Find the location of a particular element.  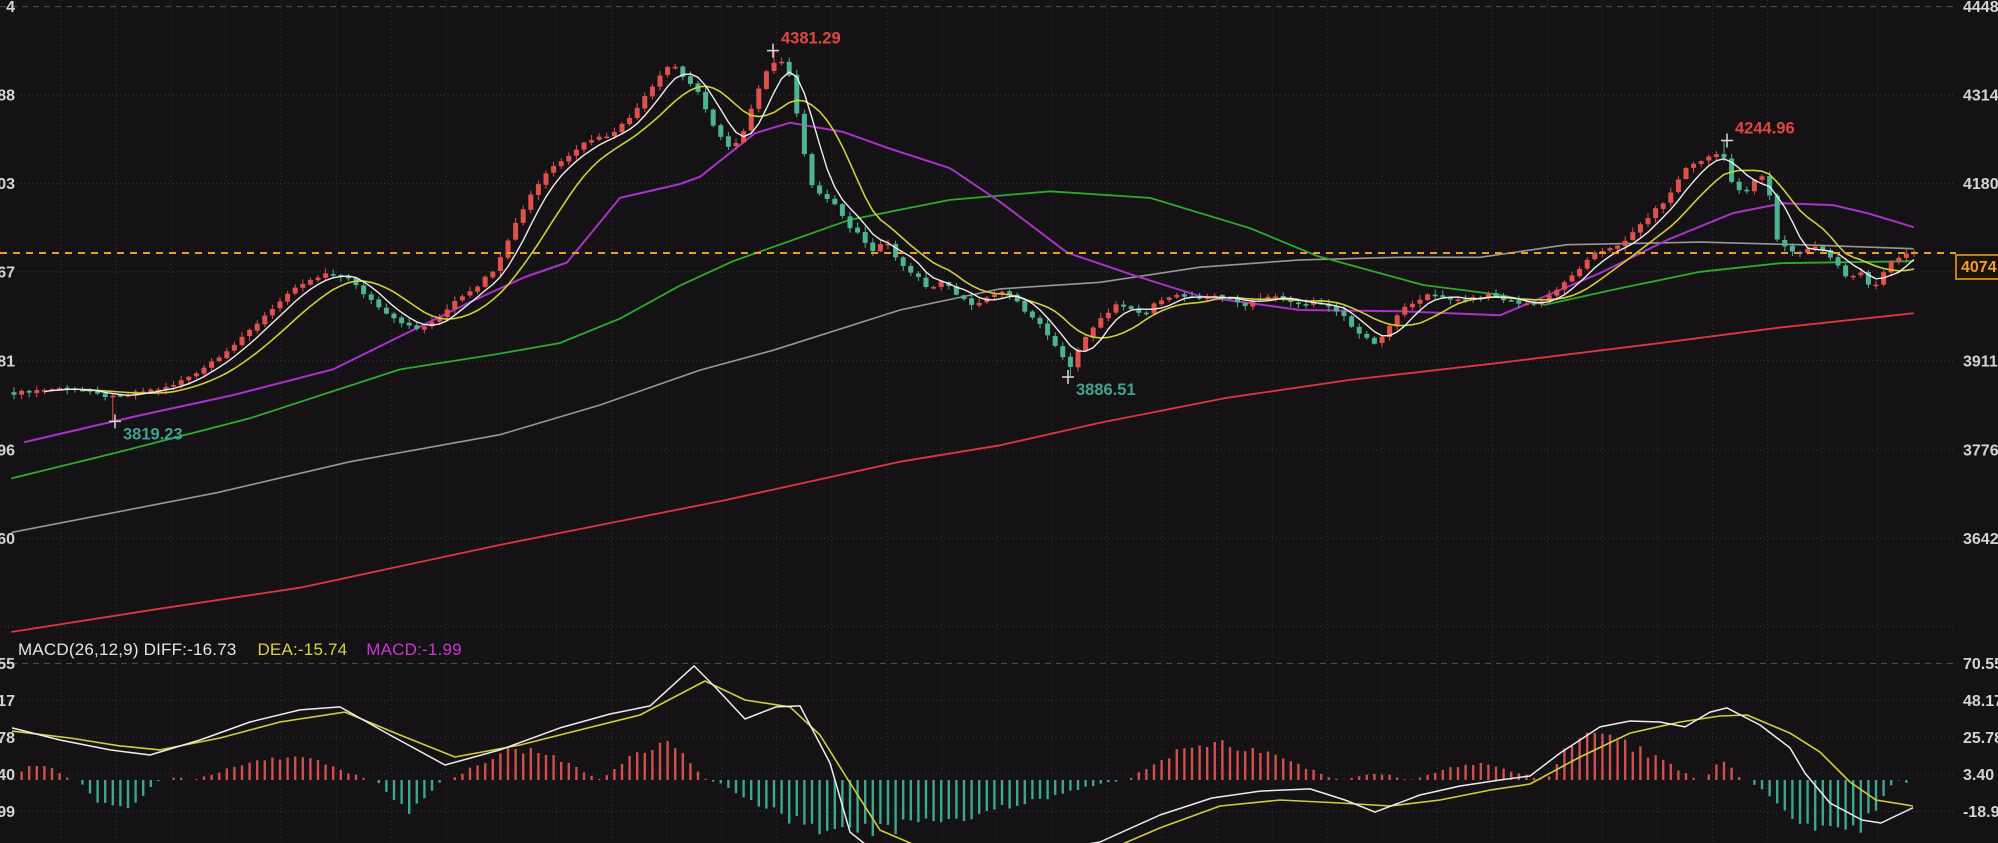

last-price-tag: 4074 is located at coordinates (1976, 267).